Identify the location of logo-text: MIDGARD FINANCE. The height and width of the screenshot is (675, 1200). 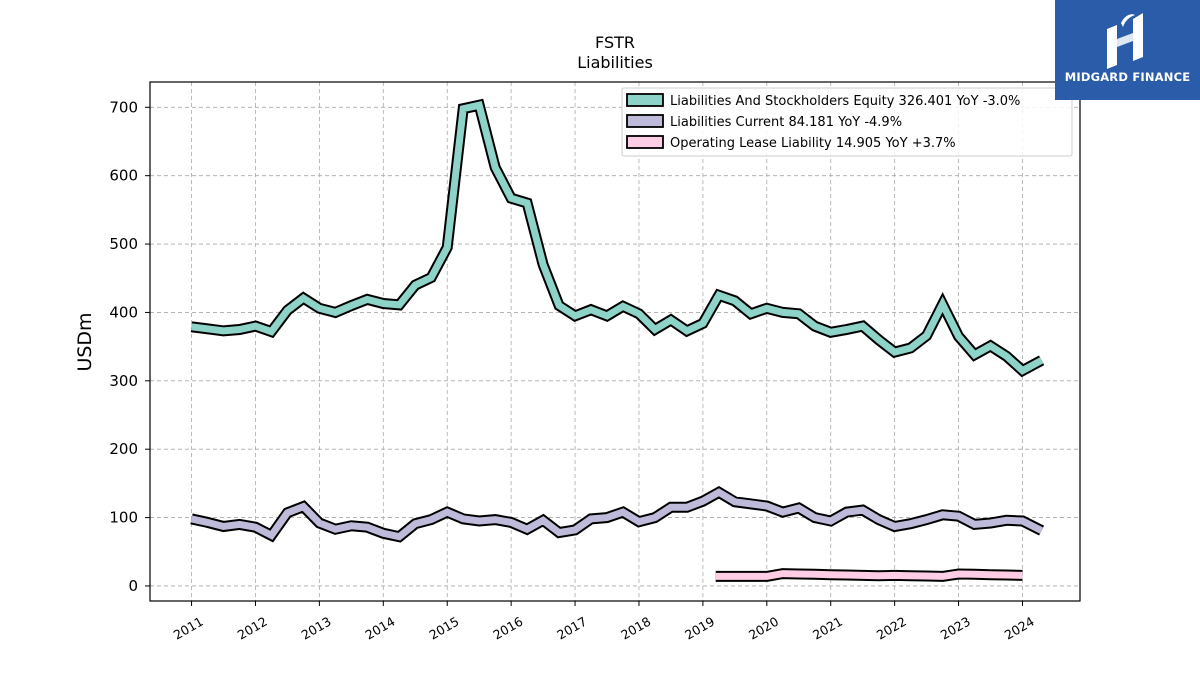
(1127, 77).